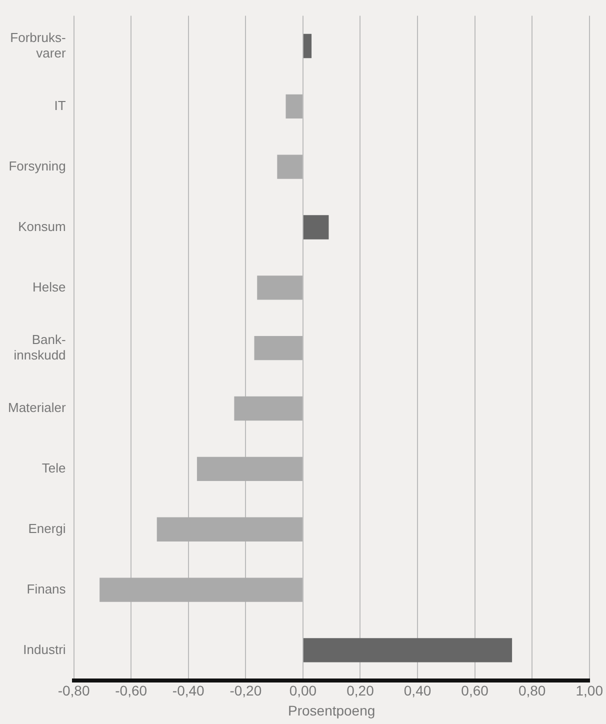 This screenshot has width=606, height=724. I want to click on y-tick-label: Industri, so click(44, 649).